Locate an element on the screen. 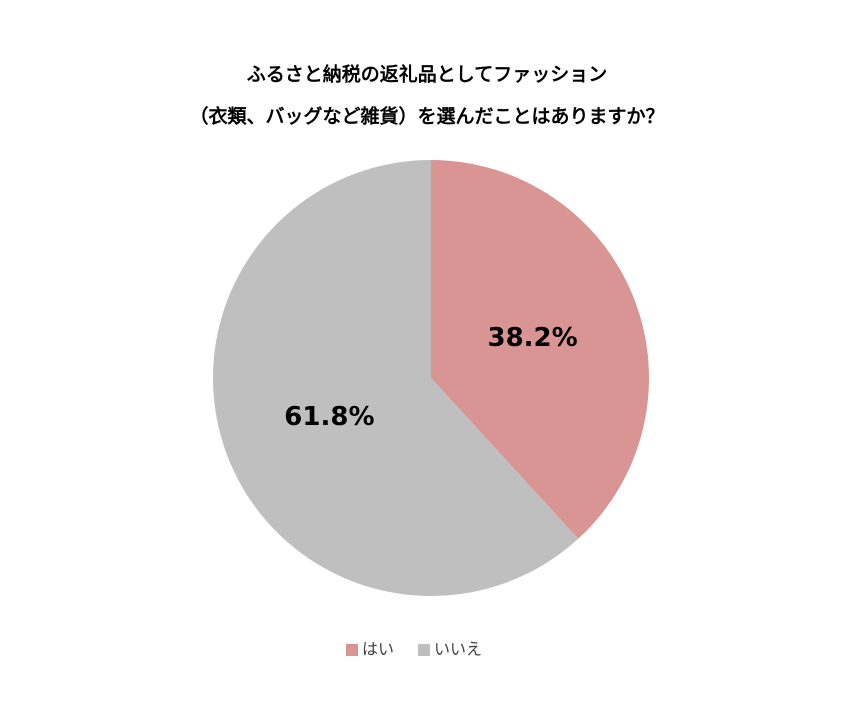 This screenshot has height=713, width=854. legend-label: はい is located at coordinates (378, 649).